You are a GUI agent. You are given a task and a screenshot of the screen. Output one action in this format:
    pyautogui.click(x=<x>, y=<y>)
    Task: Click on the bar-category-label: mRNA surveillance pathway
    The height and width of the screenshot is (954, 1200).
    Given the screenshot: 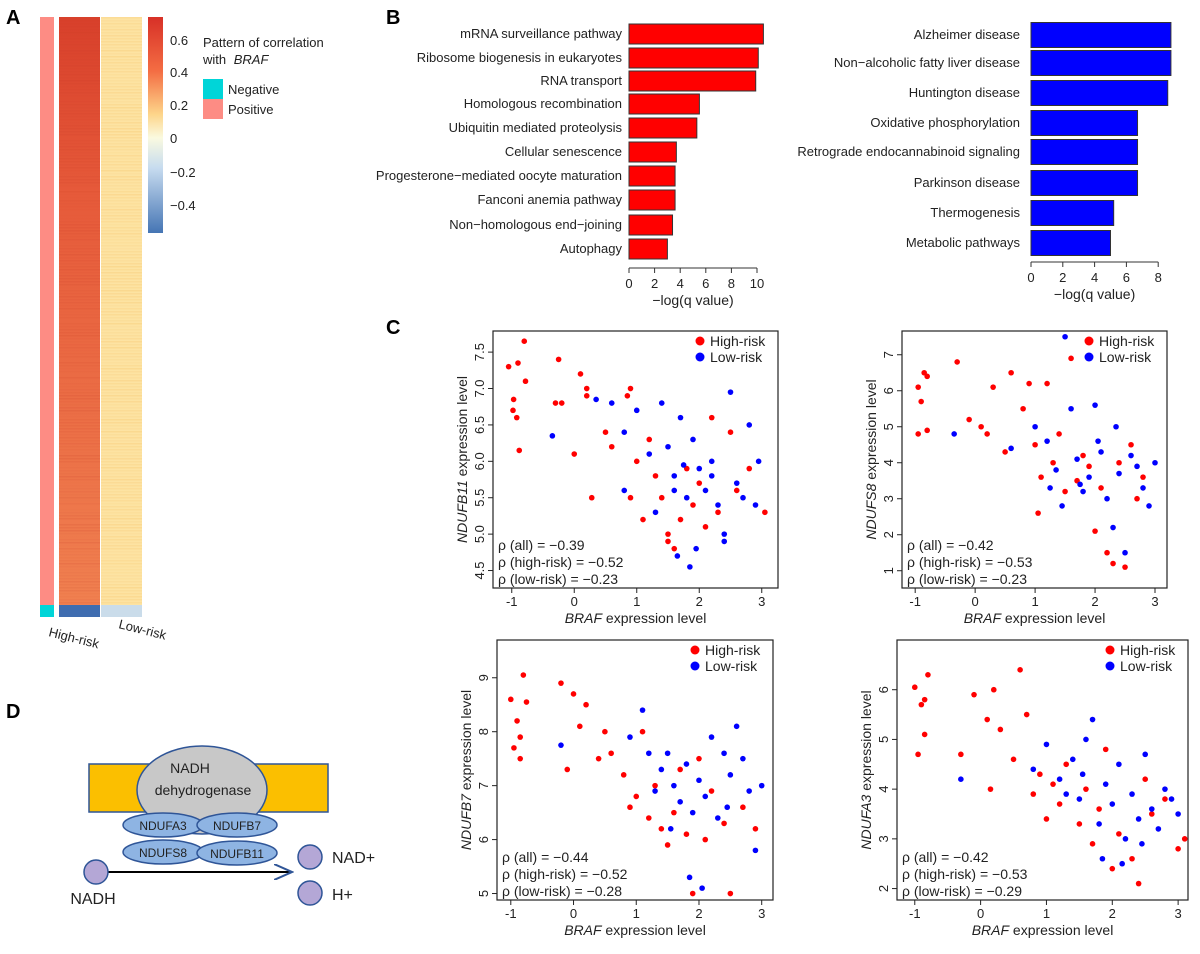 What is the action you would take?
    pyautogui.click(x=541, y=33)
    